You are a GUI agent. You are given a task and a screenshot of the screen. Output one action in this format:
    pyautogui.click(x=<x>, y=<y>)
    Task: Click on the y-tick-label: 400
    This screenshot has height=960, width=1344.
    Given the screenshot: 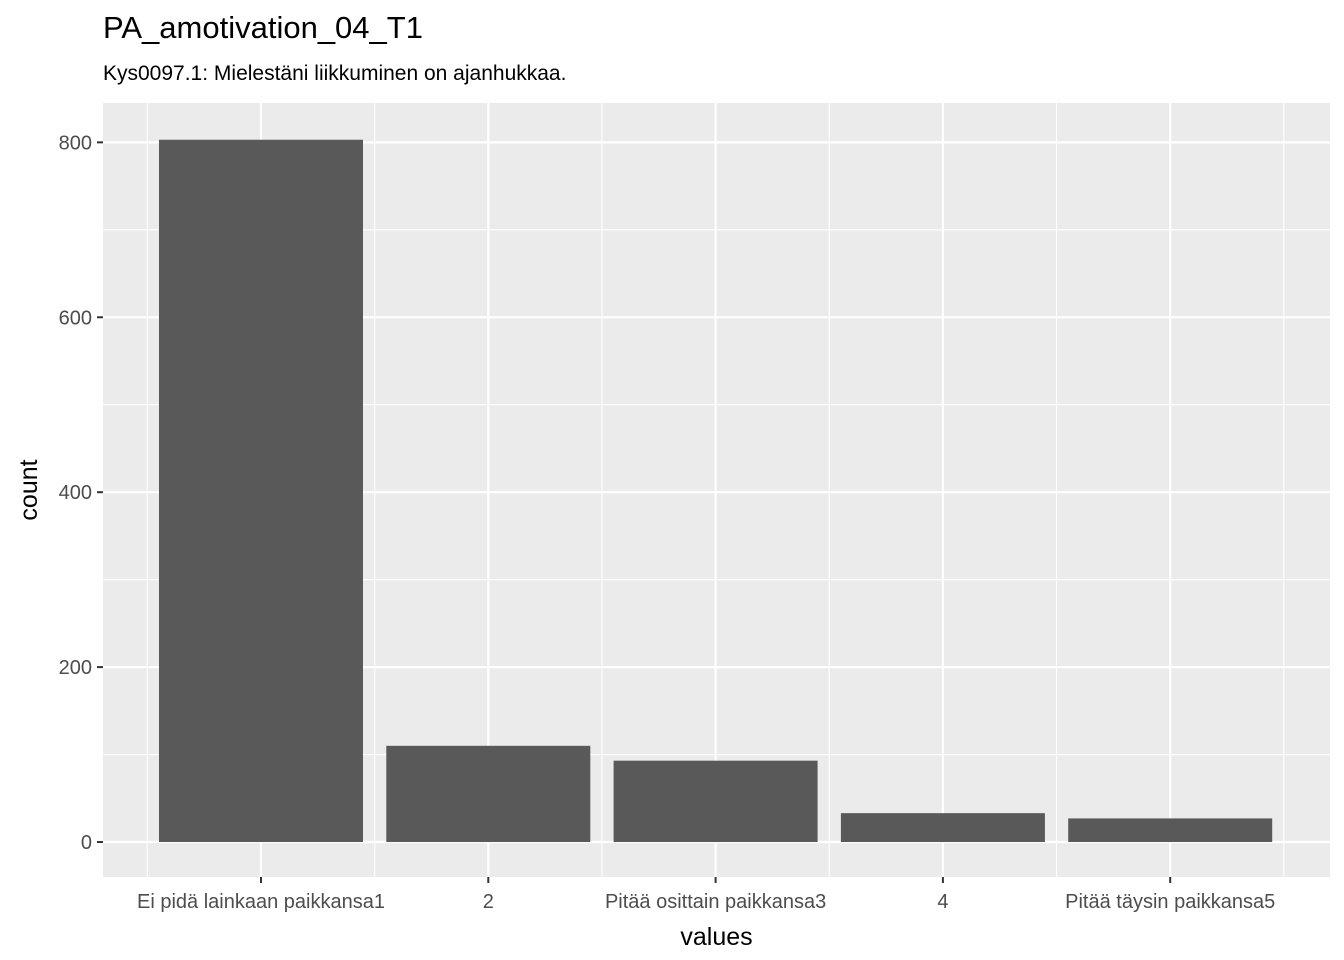 What is the action you would take?
    pyautogui.click(x=75, y=493)
    